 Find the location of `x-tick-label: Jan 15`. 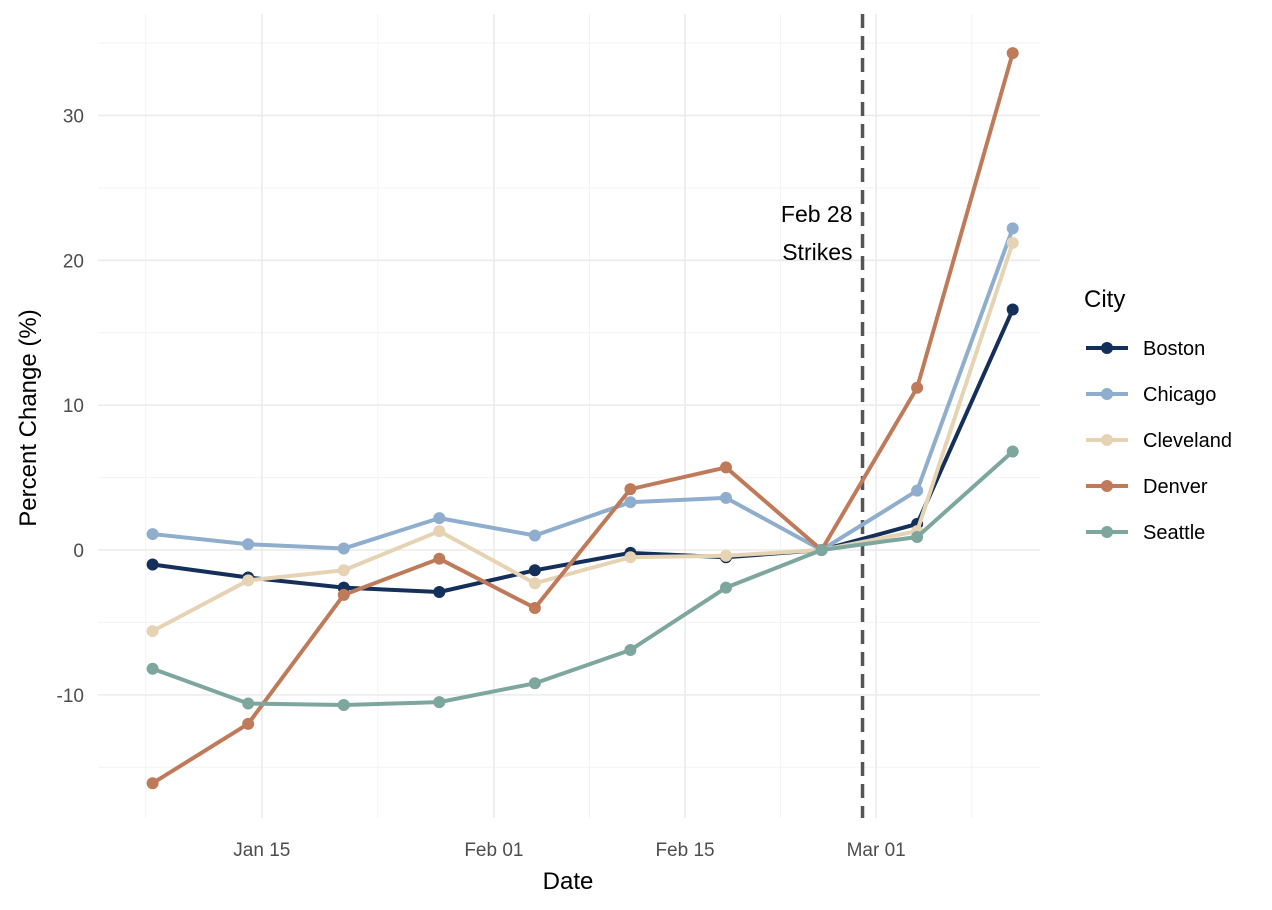

x-tick-label: Jan 15 is located at coordinates (261, 850).